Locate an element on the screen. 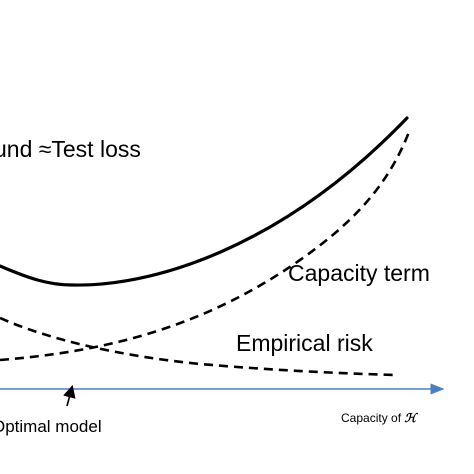 This screenshot has height=474, width=474. optimal-model-label: Optimal model is located at coordinates (51, 426).